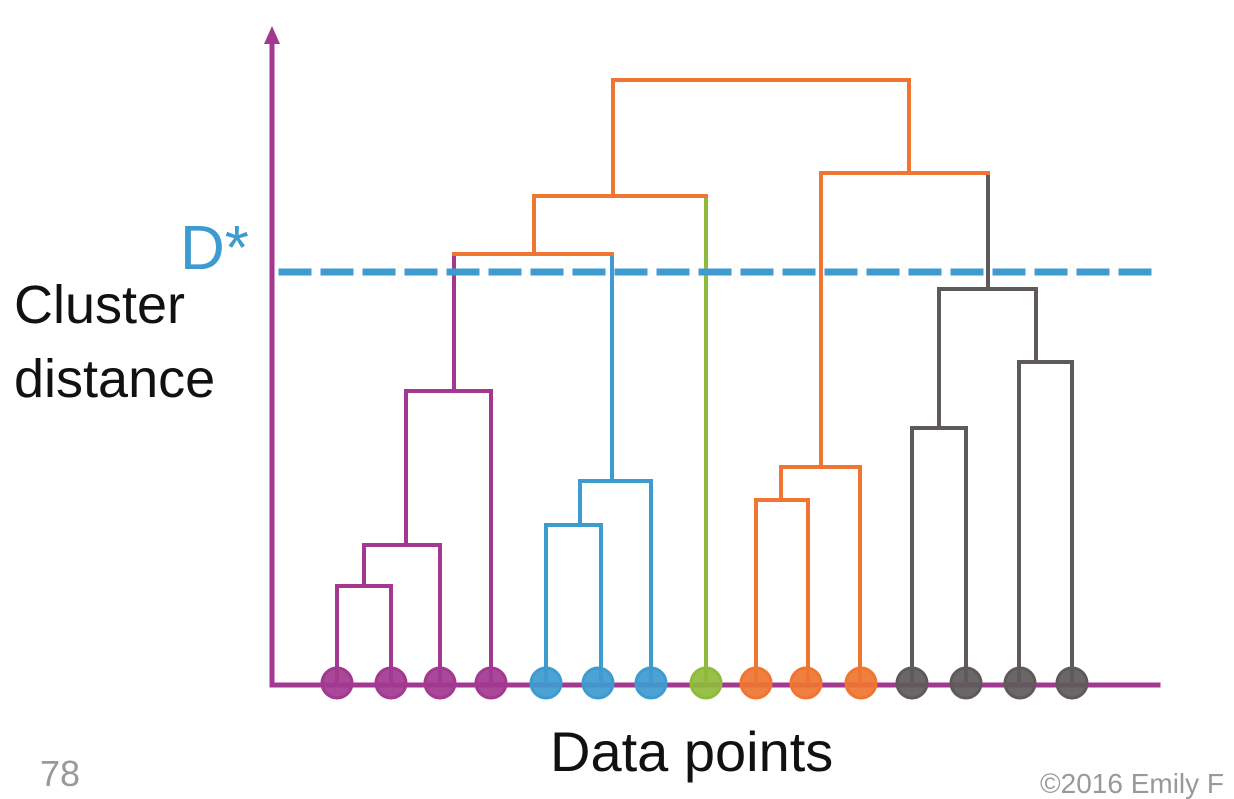 The height and width of the screenshot is (799, 1234). I want to click on x-axis-label: Data points, so click(692, 751).